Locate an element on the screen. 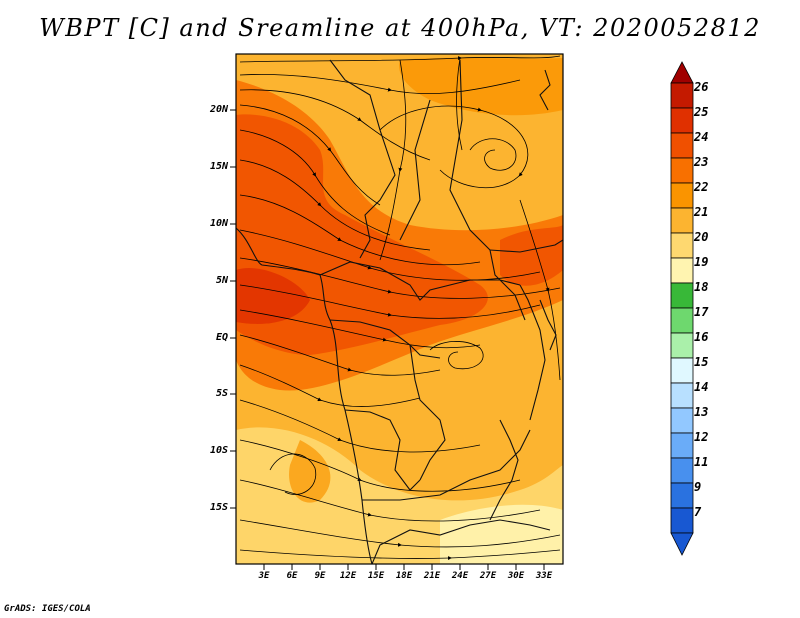 Image resolution: width=800 pixels, height=618 pixels. colorbar-label-20: 20 is located at coordinates (701, 237).